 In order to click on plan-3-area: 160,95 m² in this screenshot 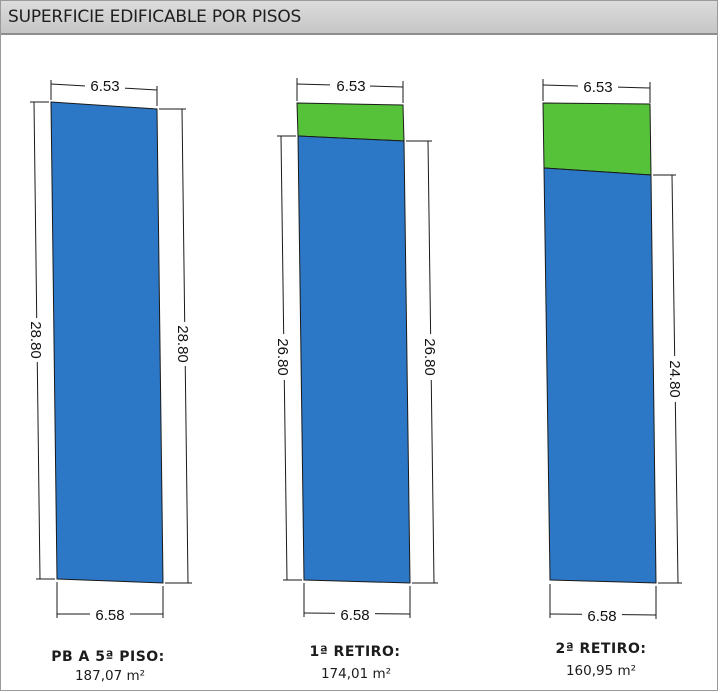, I will do `click(601, 671)`.